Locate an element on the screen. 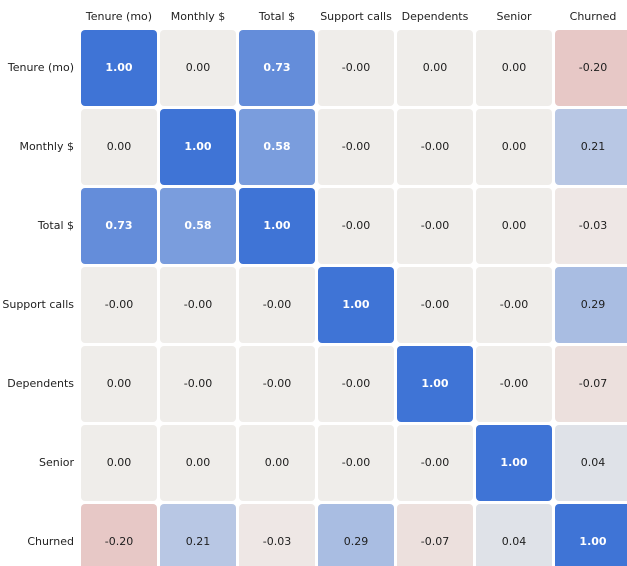  column-label: Dependents is located at coordinates (435, 16).